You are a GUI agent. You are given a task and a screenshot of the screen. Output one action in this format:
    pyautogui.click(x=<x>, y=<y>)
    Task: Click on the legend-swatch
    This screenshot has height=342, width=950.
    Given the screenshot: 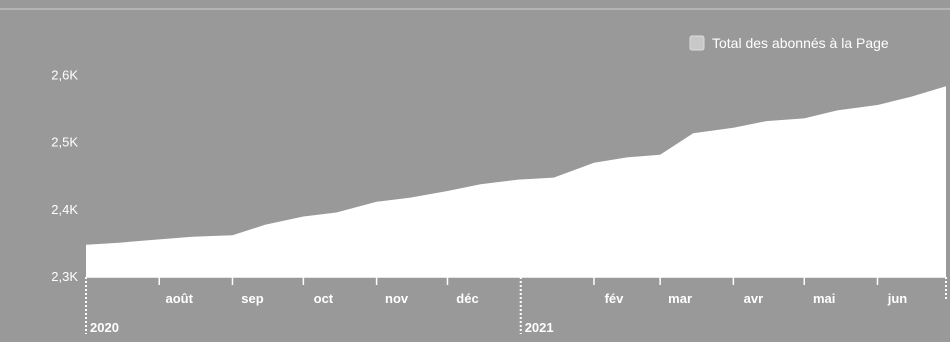 What is the action you would take?
    pyautogui.click(x=697, y=43)
    